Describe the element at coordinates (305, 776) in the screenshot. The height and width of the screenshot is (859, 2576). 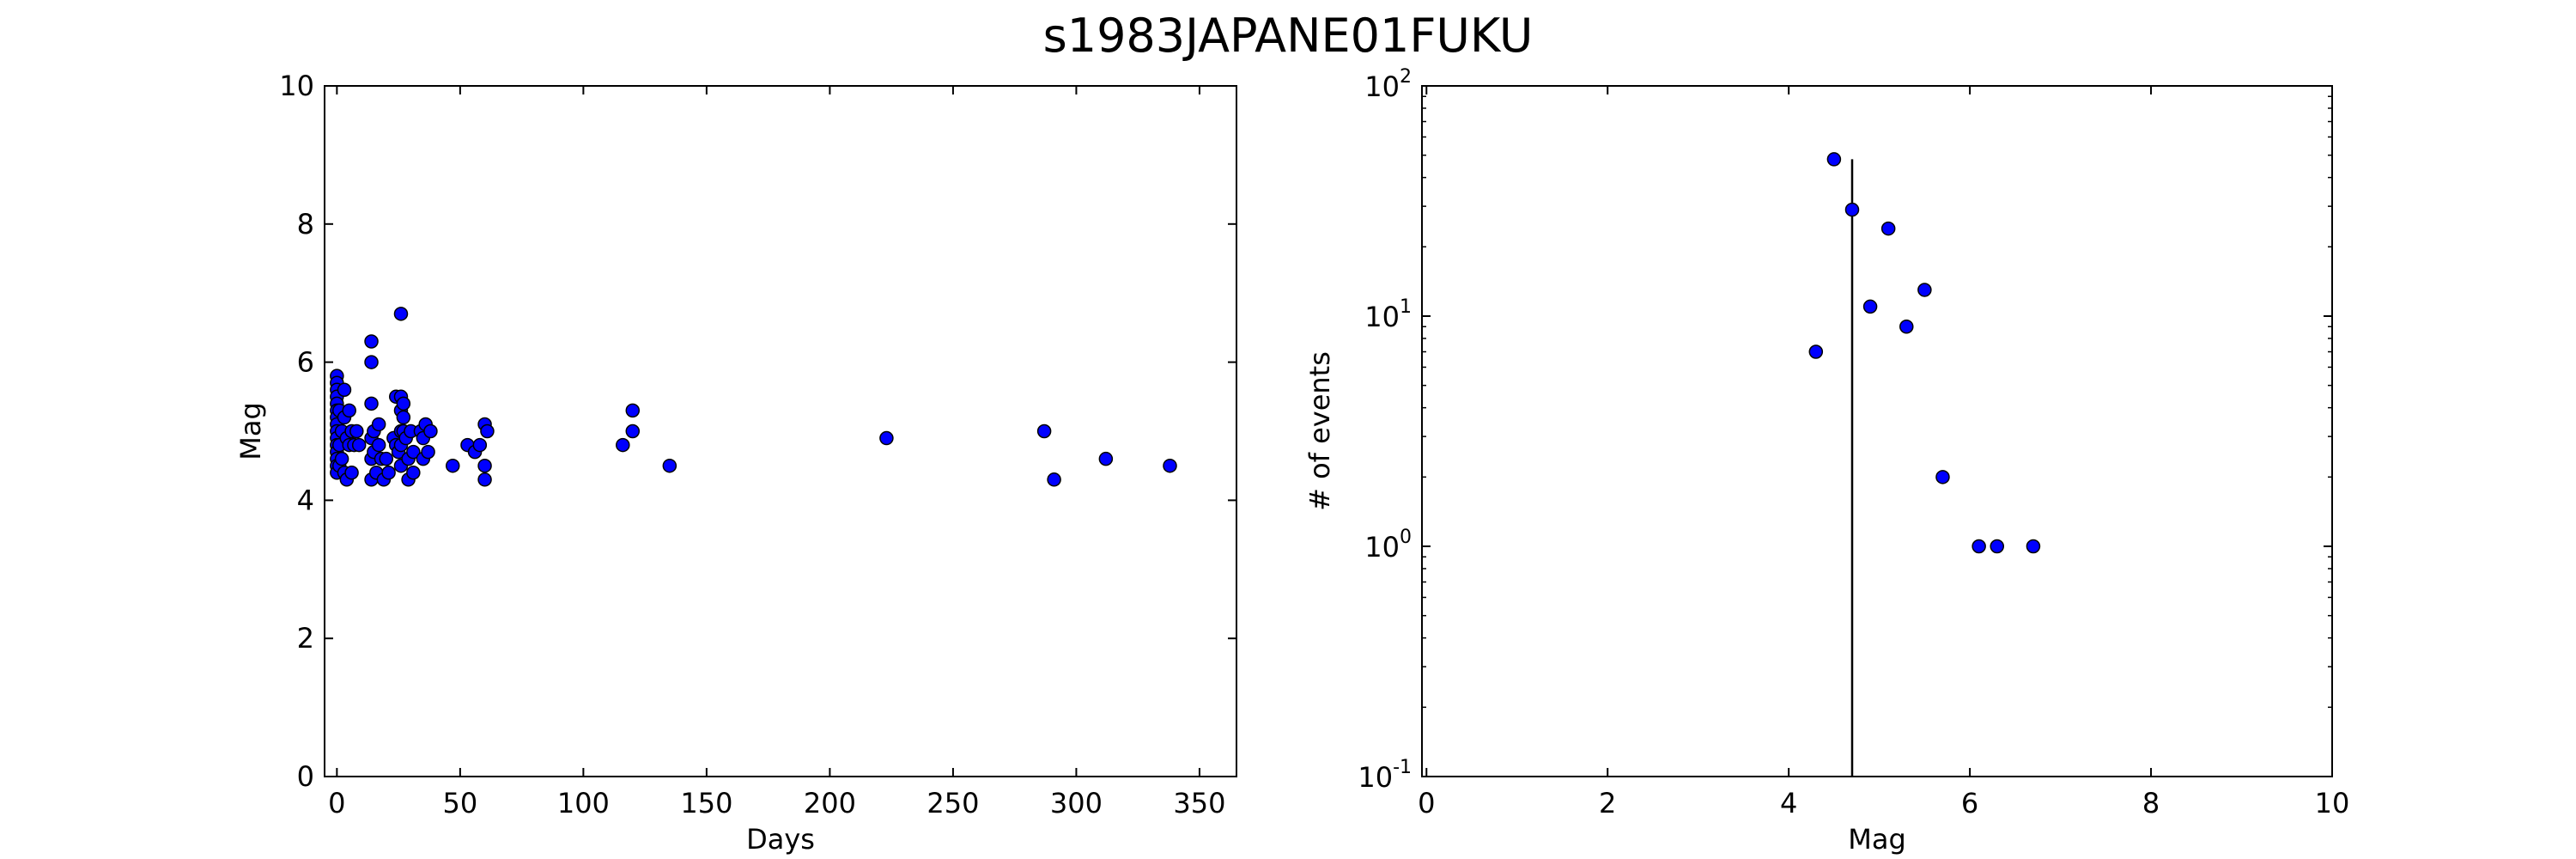
I see `left-y-tick-label: 0` at that location.